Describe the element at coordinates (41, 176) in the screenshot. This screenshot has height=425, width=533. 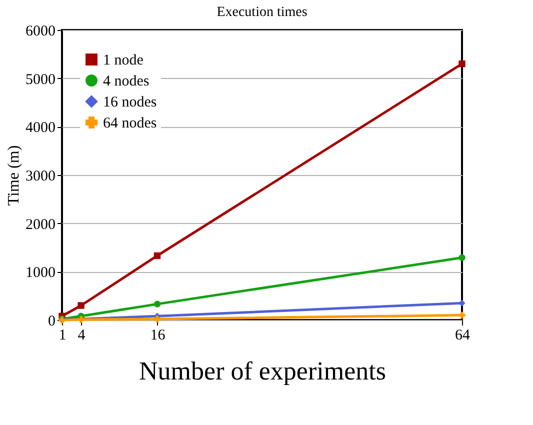
I see `y-tick-label: 3000` at that location.